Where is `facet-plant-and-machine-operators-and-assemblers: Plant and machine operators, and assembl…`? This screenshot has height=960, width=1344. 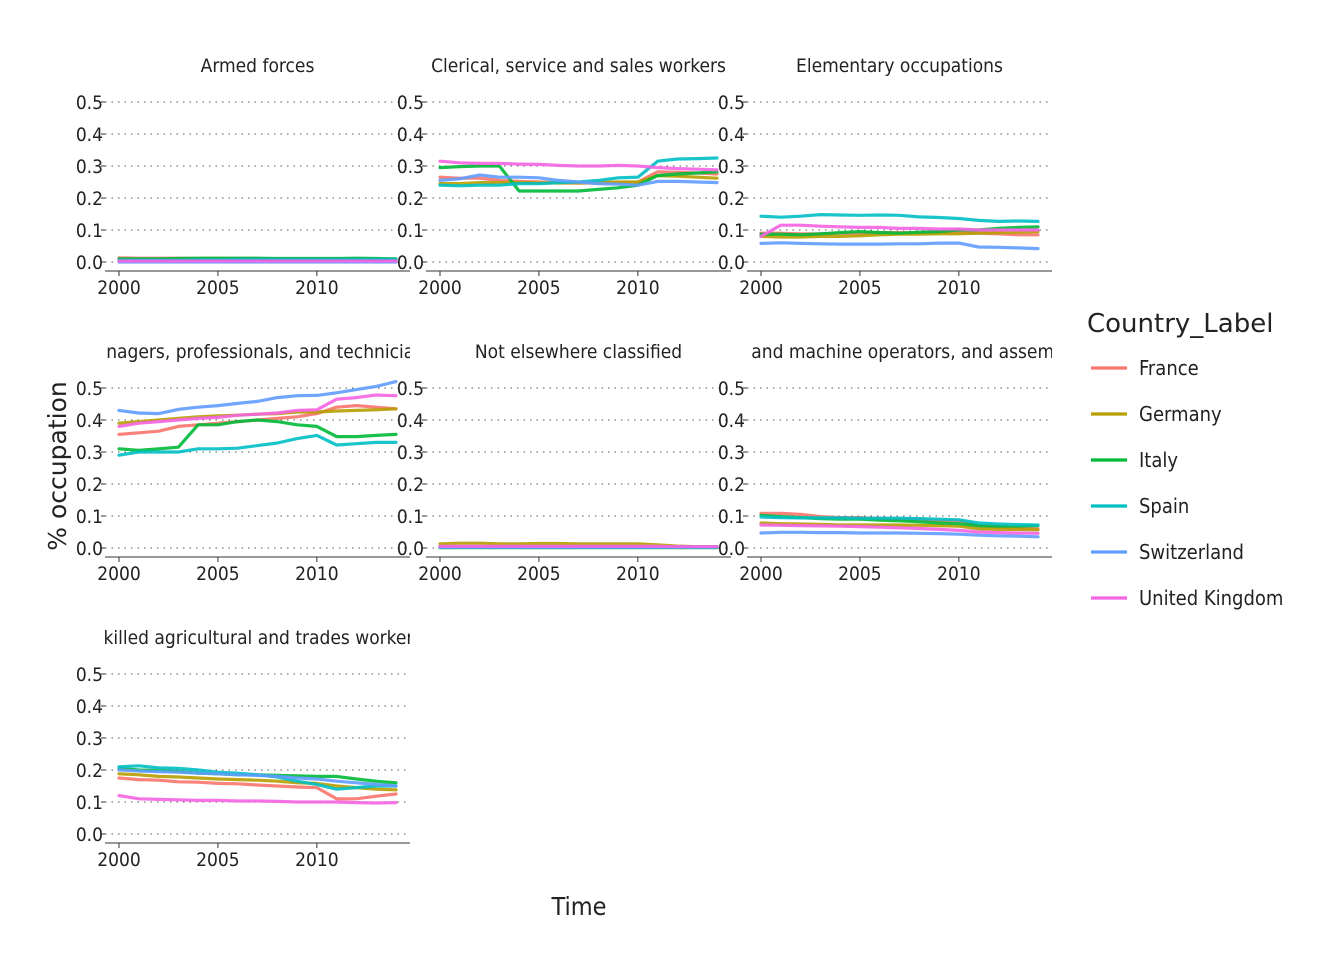
facet-plant-and-machine-operators-and-assemblers: Plant and machine operators, and assembl… is located at coordinates (885, 463).